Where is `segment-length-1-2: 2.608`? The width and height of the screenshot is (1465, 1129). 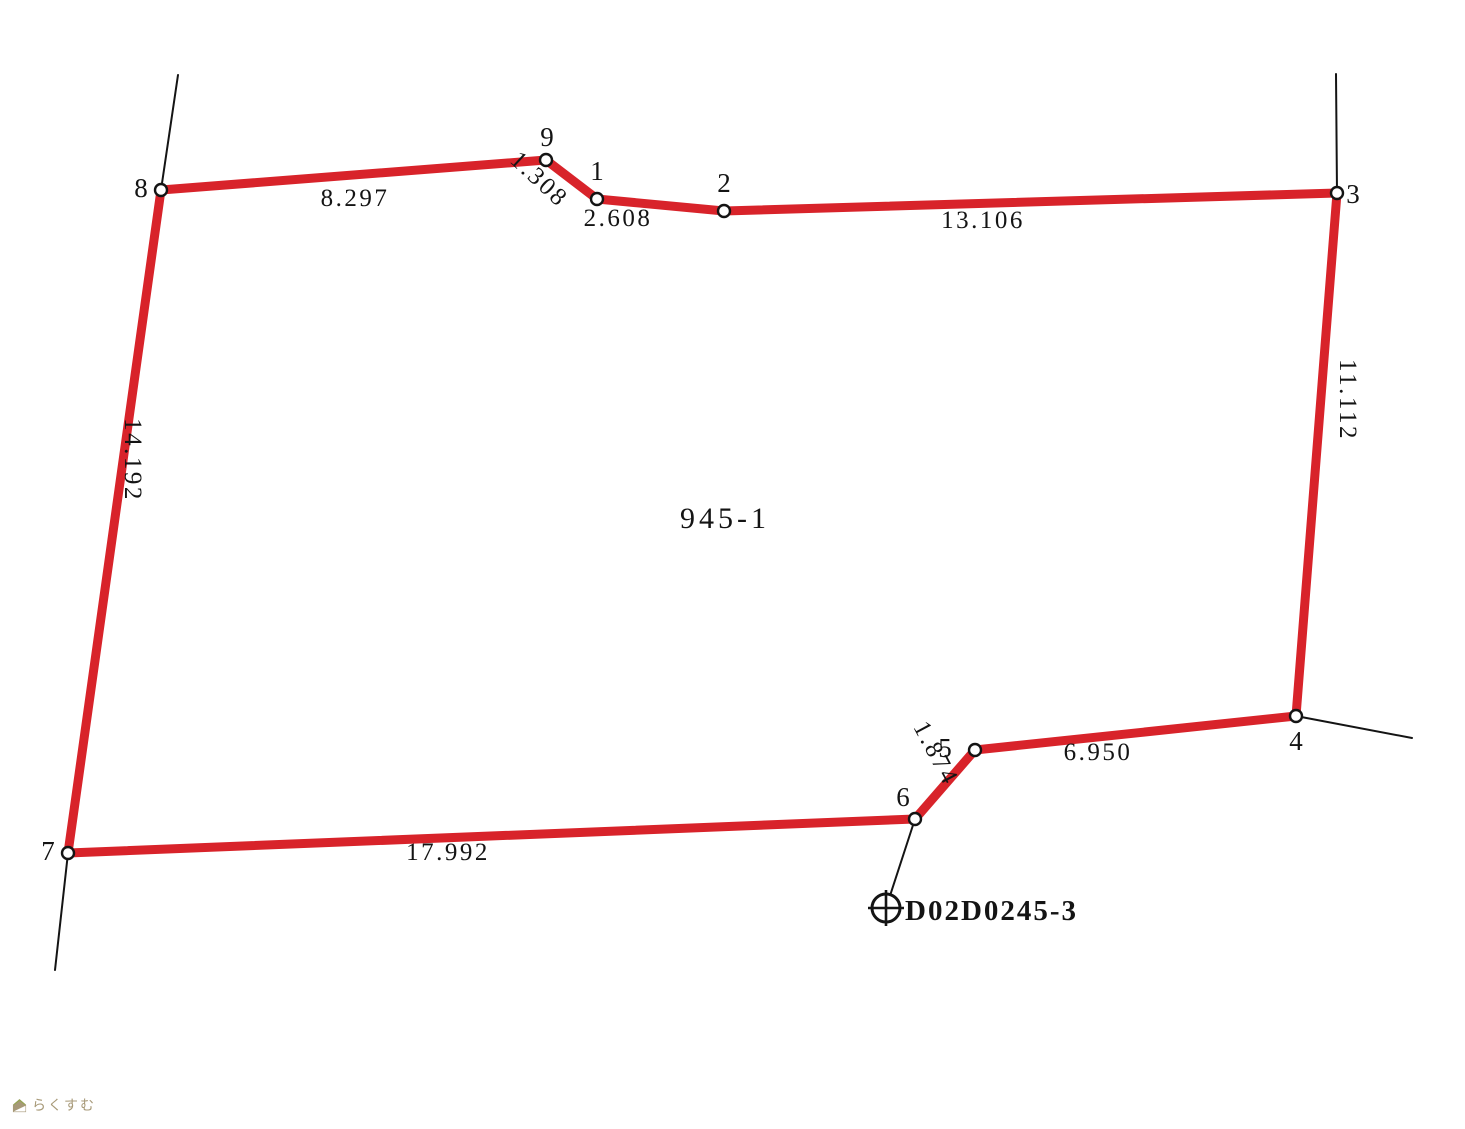
segment-length-1-2: 2.608 is located at coordinates (618, 218).